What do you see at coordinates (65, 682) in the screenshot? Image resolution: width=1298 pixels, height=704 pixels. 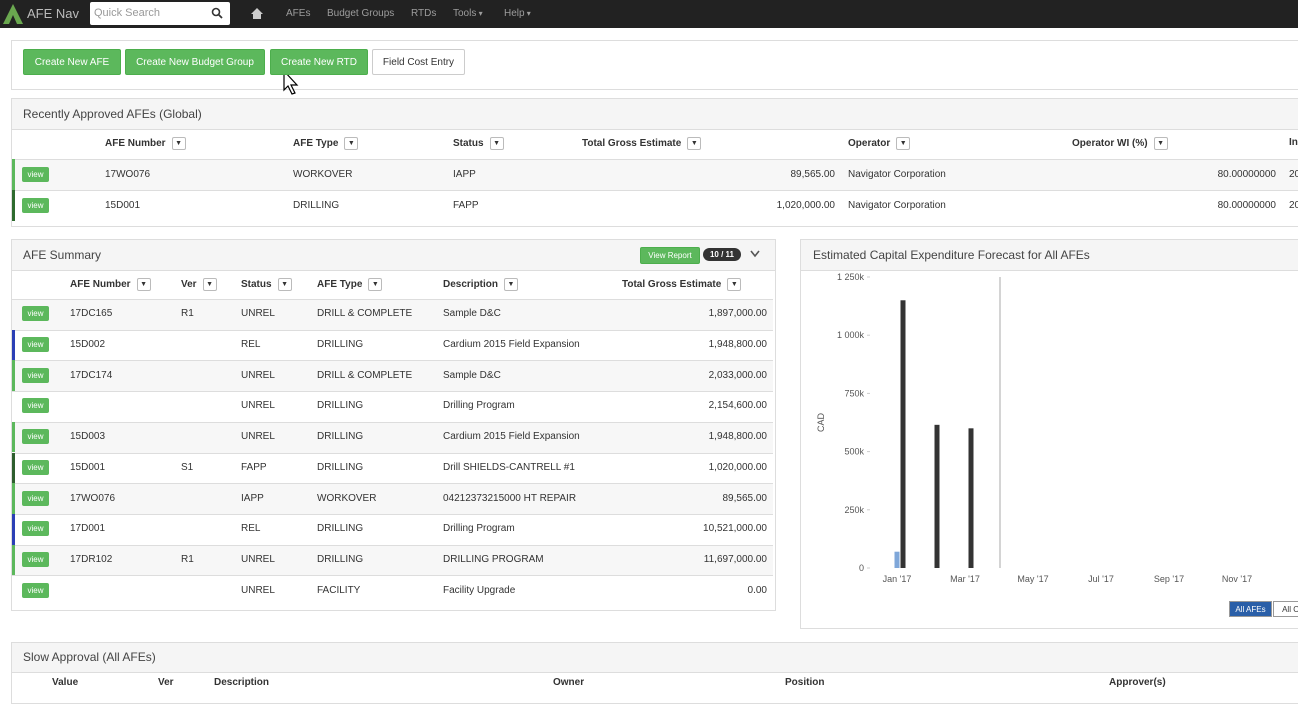 I see `column-header: Value` at bounding box center [65, 682].